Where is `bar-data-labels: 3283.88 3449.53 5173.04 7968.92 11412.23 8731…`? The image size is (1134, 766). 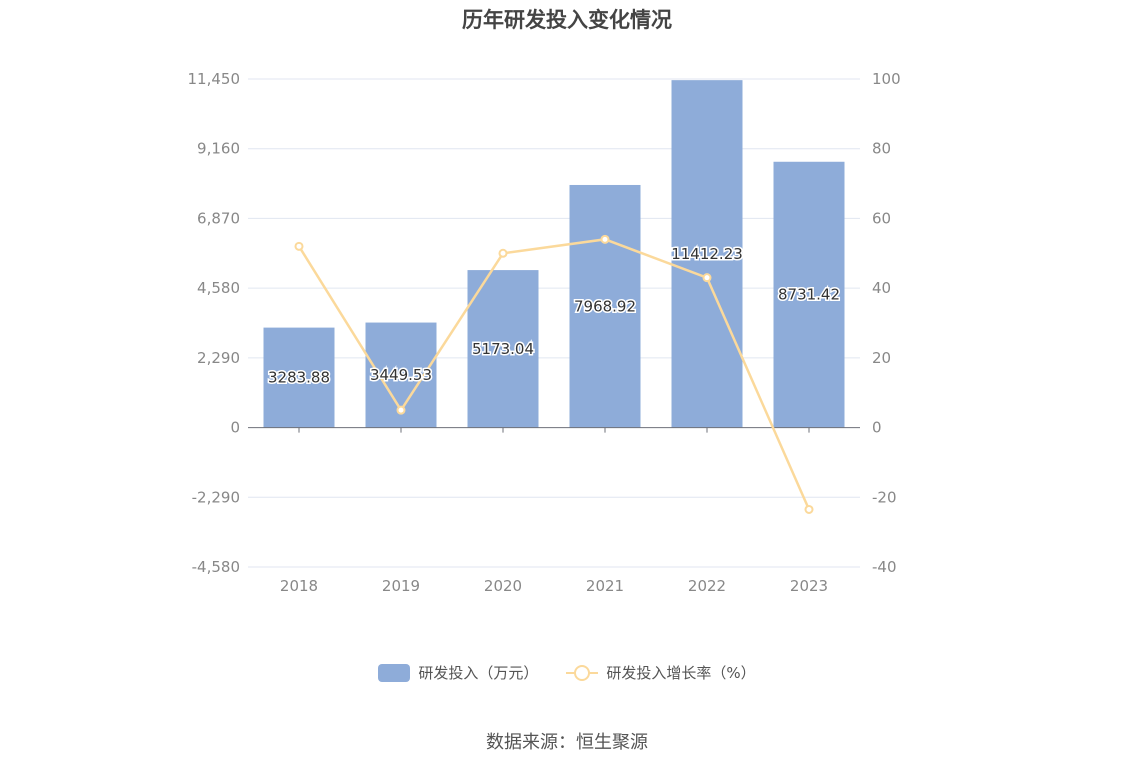 bar-data-labels: 3283.88 3449.53 5173.04 7968.92 11412.23 8731… is located at coordinates (553, 315).